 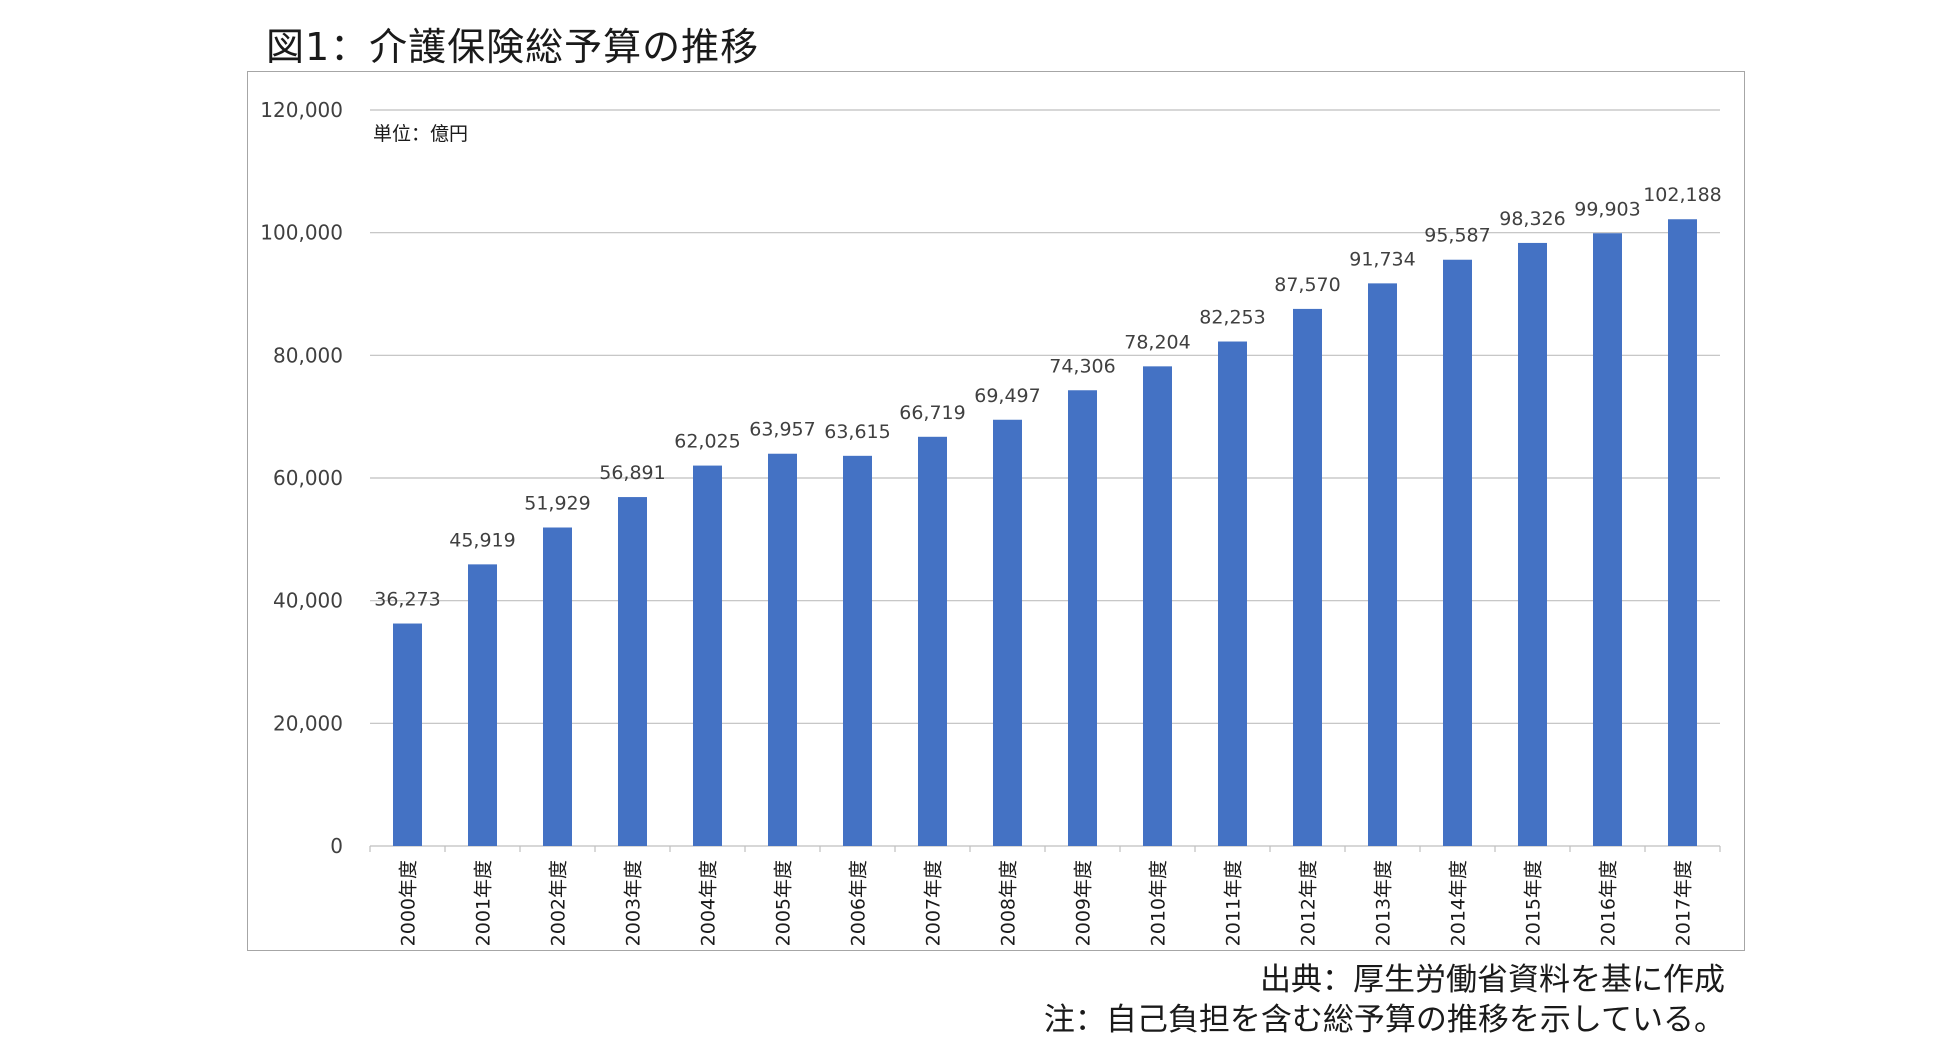 I want to click on data-label: 78,204, so click(x=1157, y=342).